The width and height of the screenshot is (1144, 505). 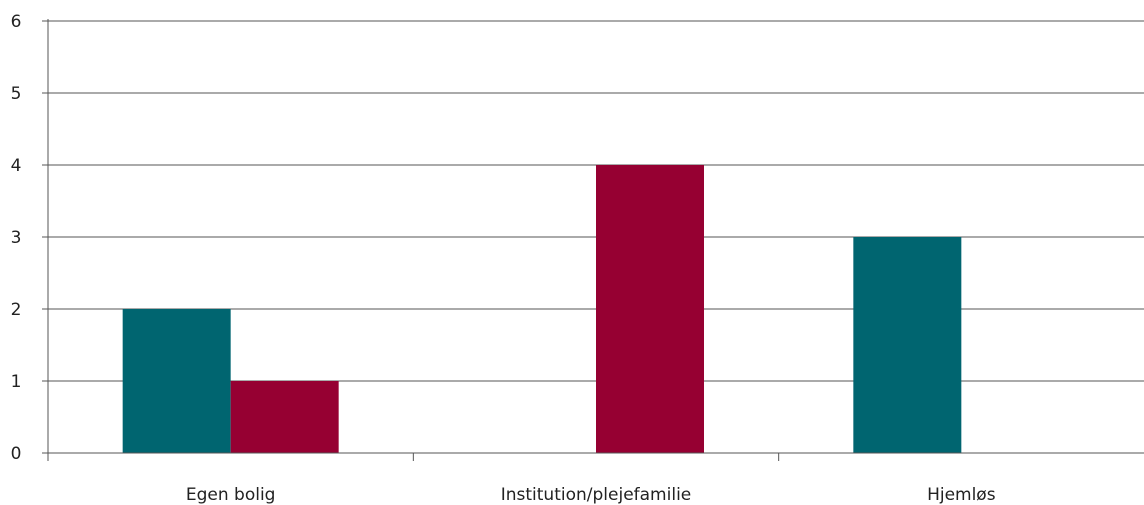 What do you see at coordinates (16, 166) in the screenshot?
I see `y-tick-label: 4` at bounding box center [16, 166].